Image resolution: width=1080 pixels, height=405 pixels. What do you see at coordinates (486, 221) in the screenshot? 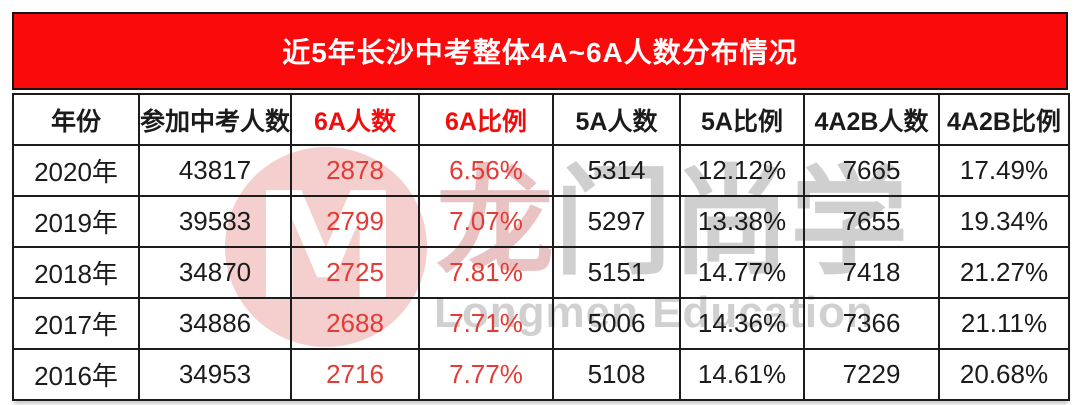
I see `table-cell: 7.07%` at bounding box center [486, 221].